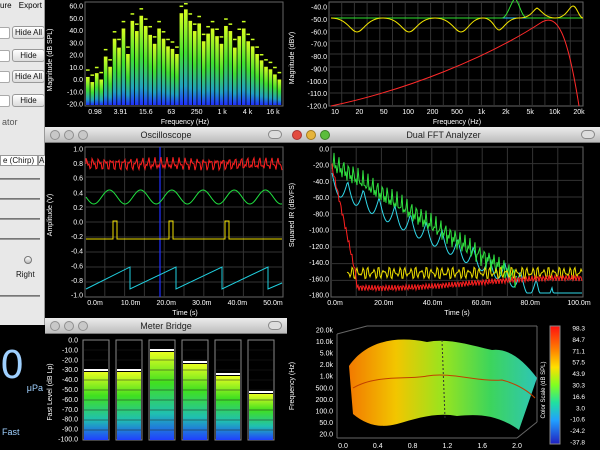 The width and height of the screenshot is (600, 450). Describe the element at coordinates (77, 296) in the screenshot. I see `osc-ytick: -1.0` at that location.